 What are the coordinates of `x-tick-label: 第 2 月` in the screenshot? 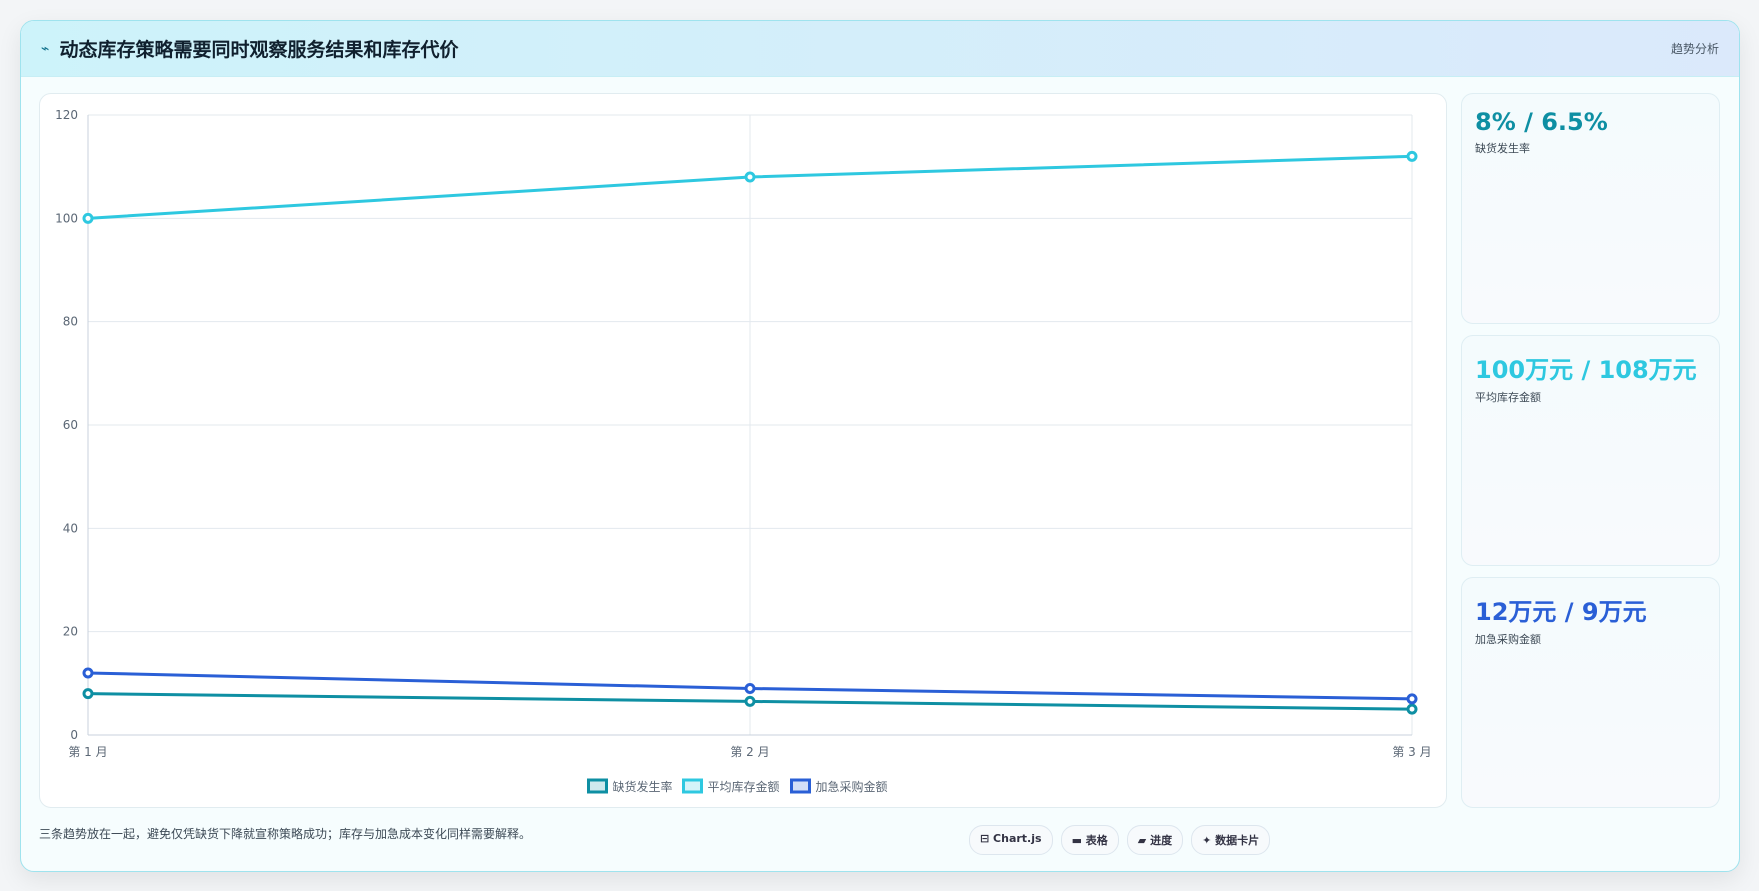 It's located at (749, 752).